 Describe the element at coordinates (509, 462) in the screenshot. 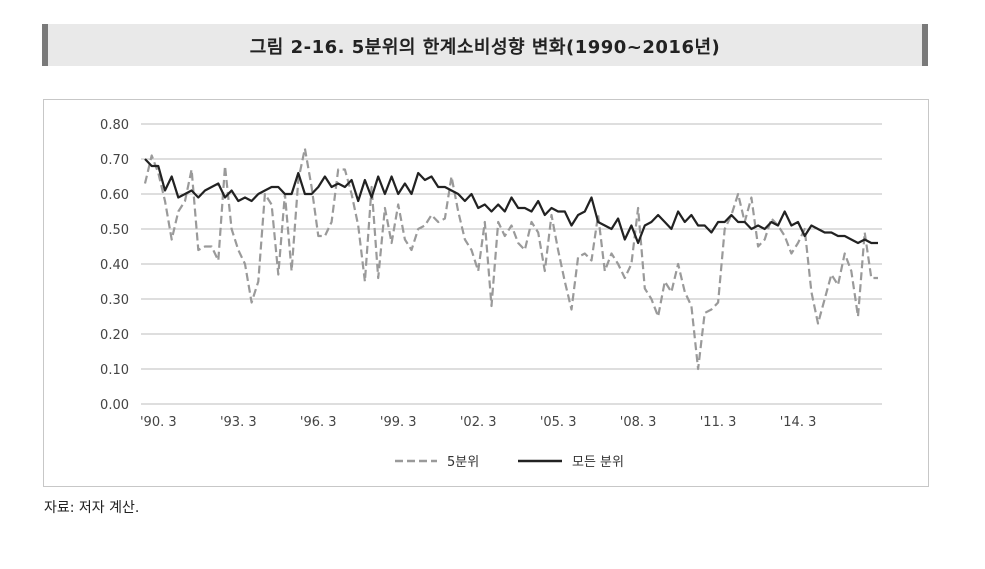

I see `legend: 5분위 모든 분위` at that location.